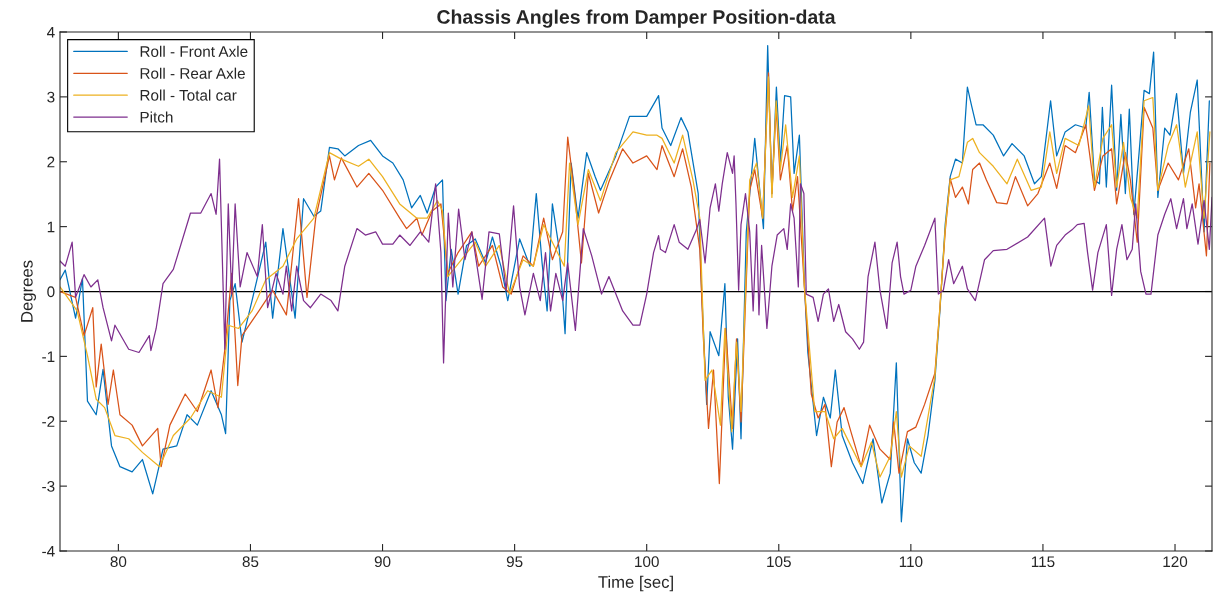 The height and width of the screenshot is (607, 1215). I want to click on y-tick-label: -3, so click(48, 486).